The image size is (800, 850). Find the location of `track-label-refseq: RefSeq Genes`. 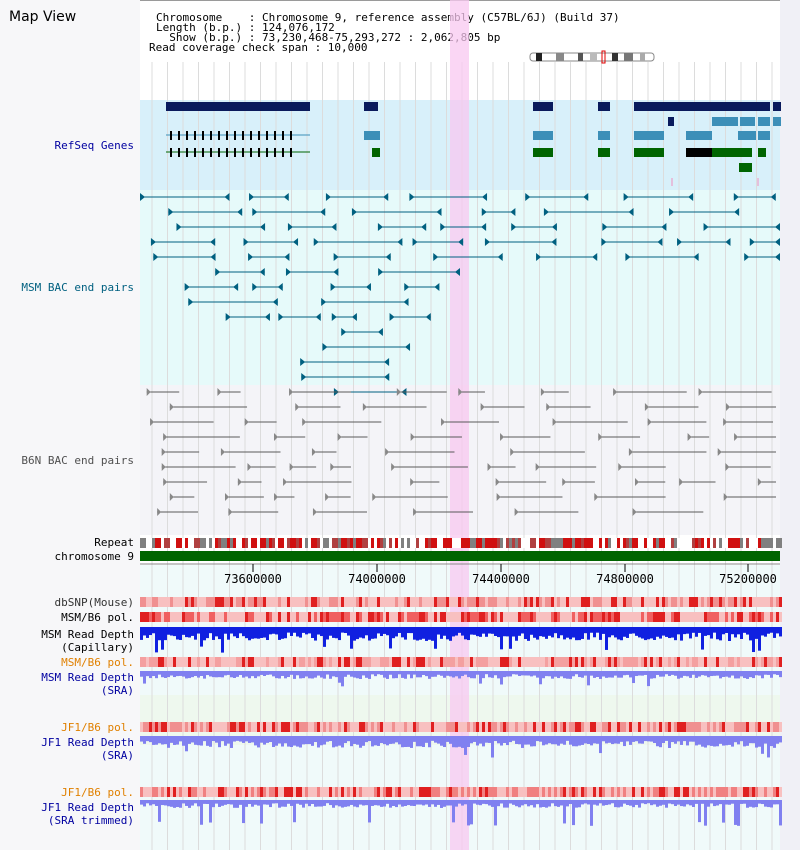

track-label-refseq: RefSeq Genes is located at coordinates (94, 145).